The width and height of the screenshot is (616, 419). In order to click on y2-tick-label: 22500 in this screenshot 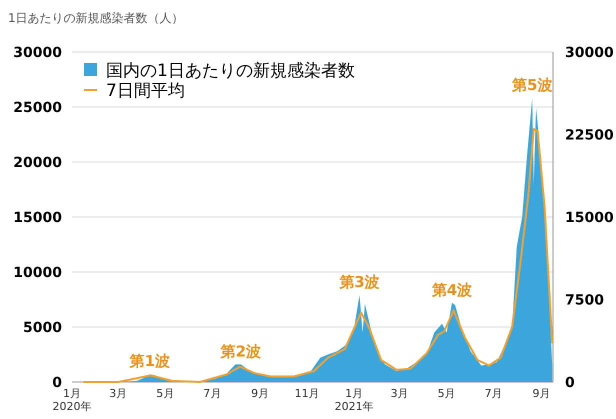, I will do `click(589, 136)`.